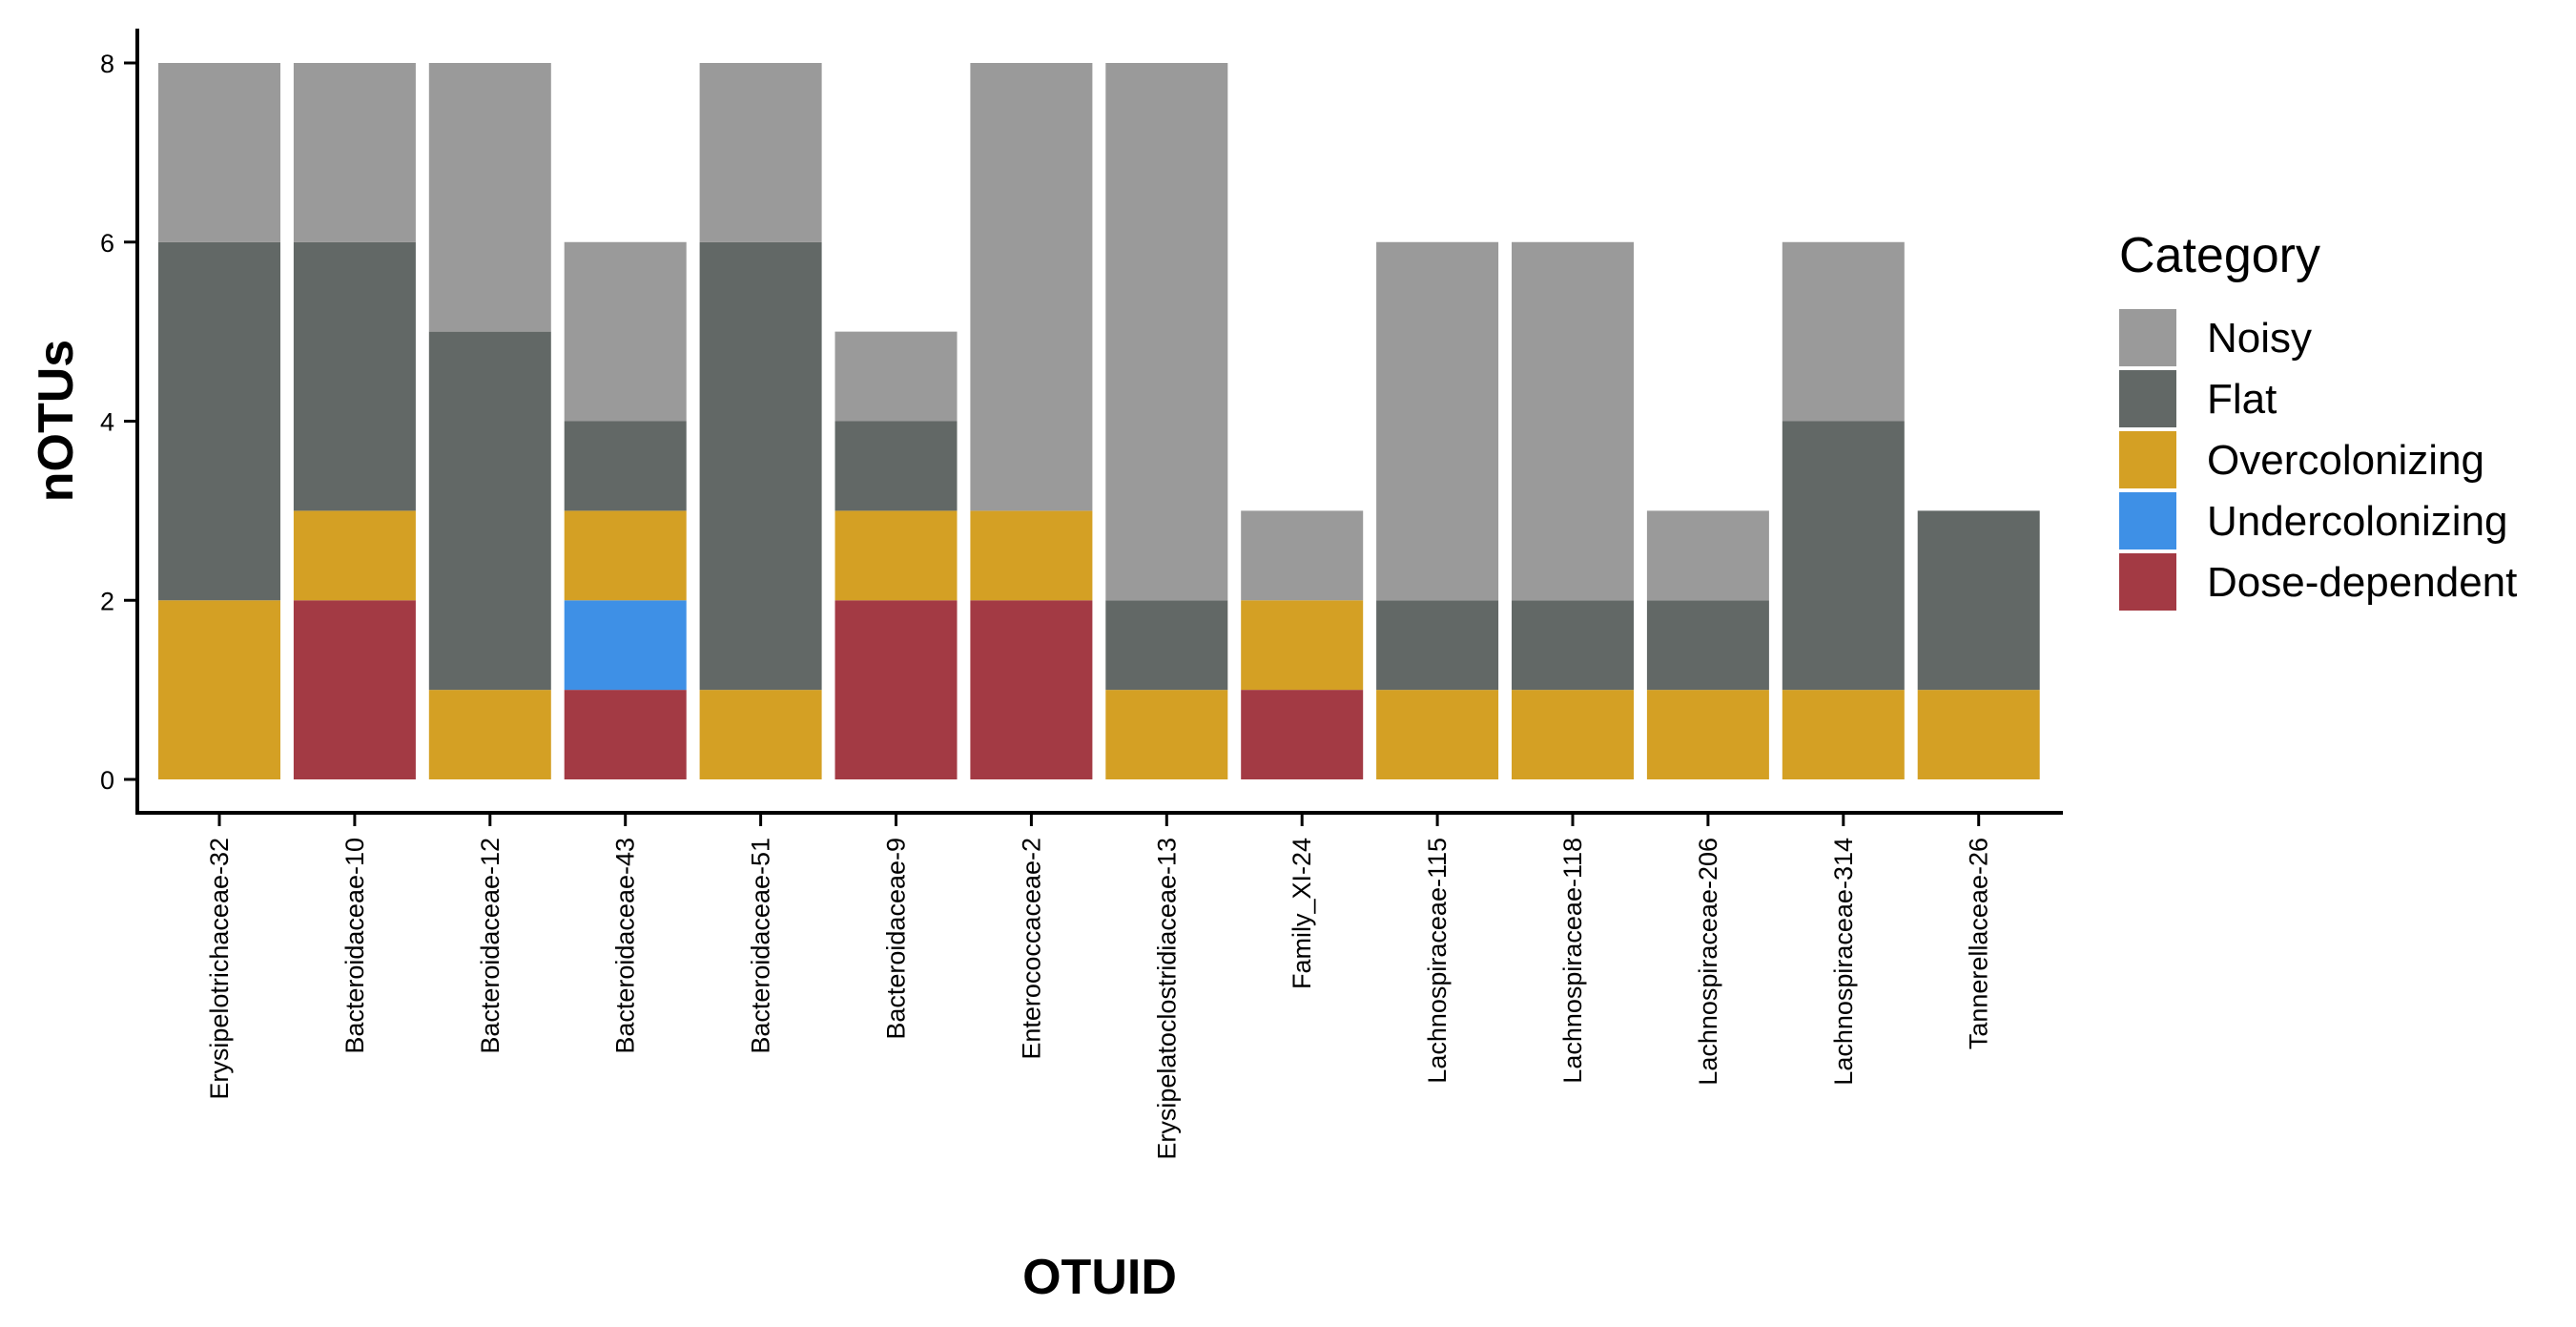 The height and width of the screenshot is (1327, 2576). Describe the element at coordinates (625, 946) in the screenshot. I see `x-tick-label-bacteroidaceae-43: Bacteroidaceae-43` at that location.